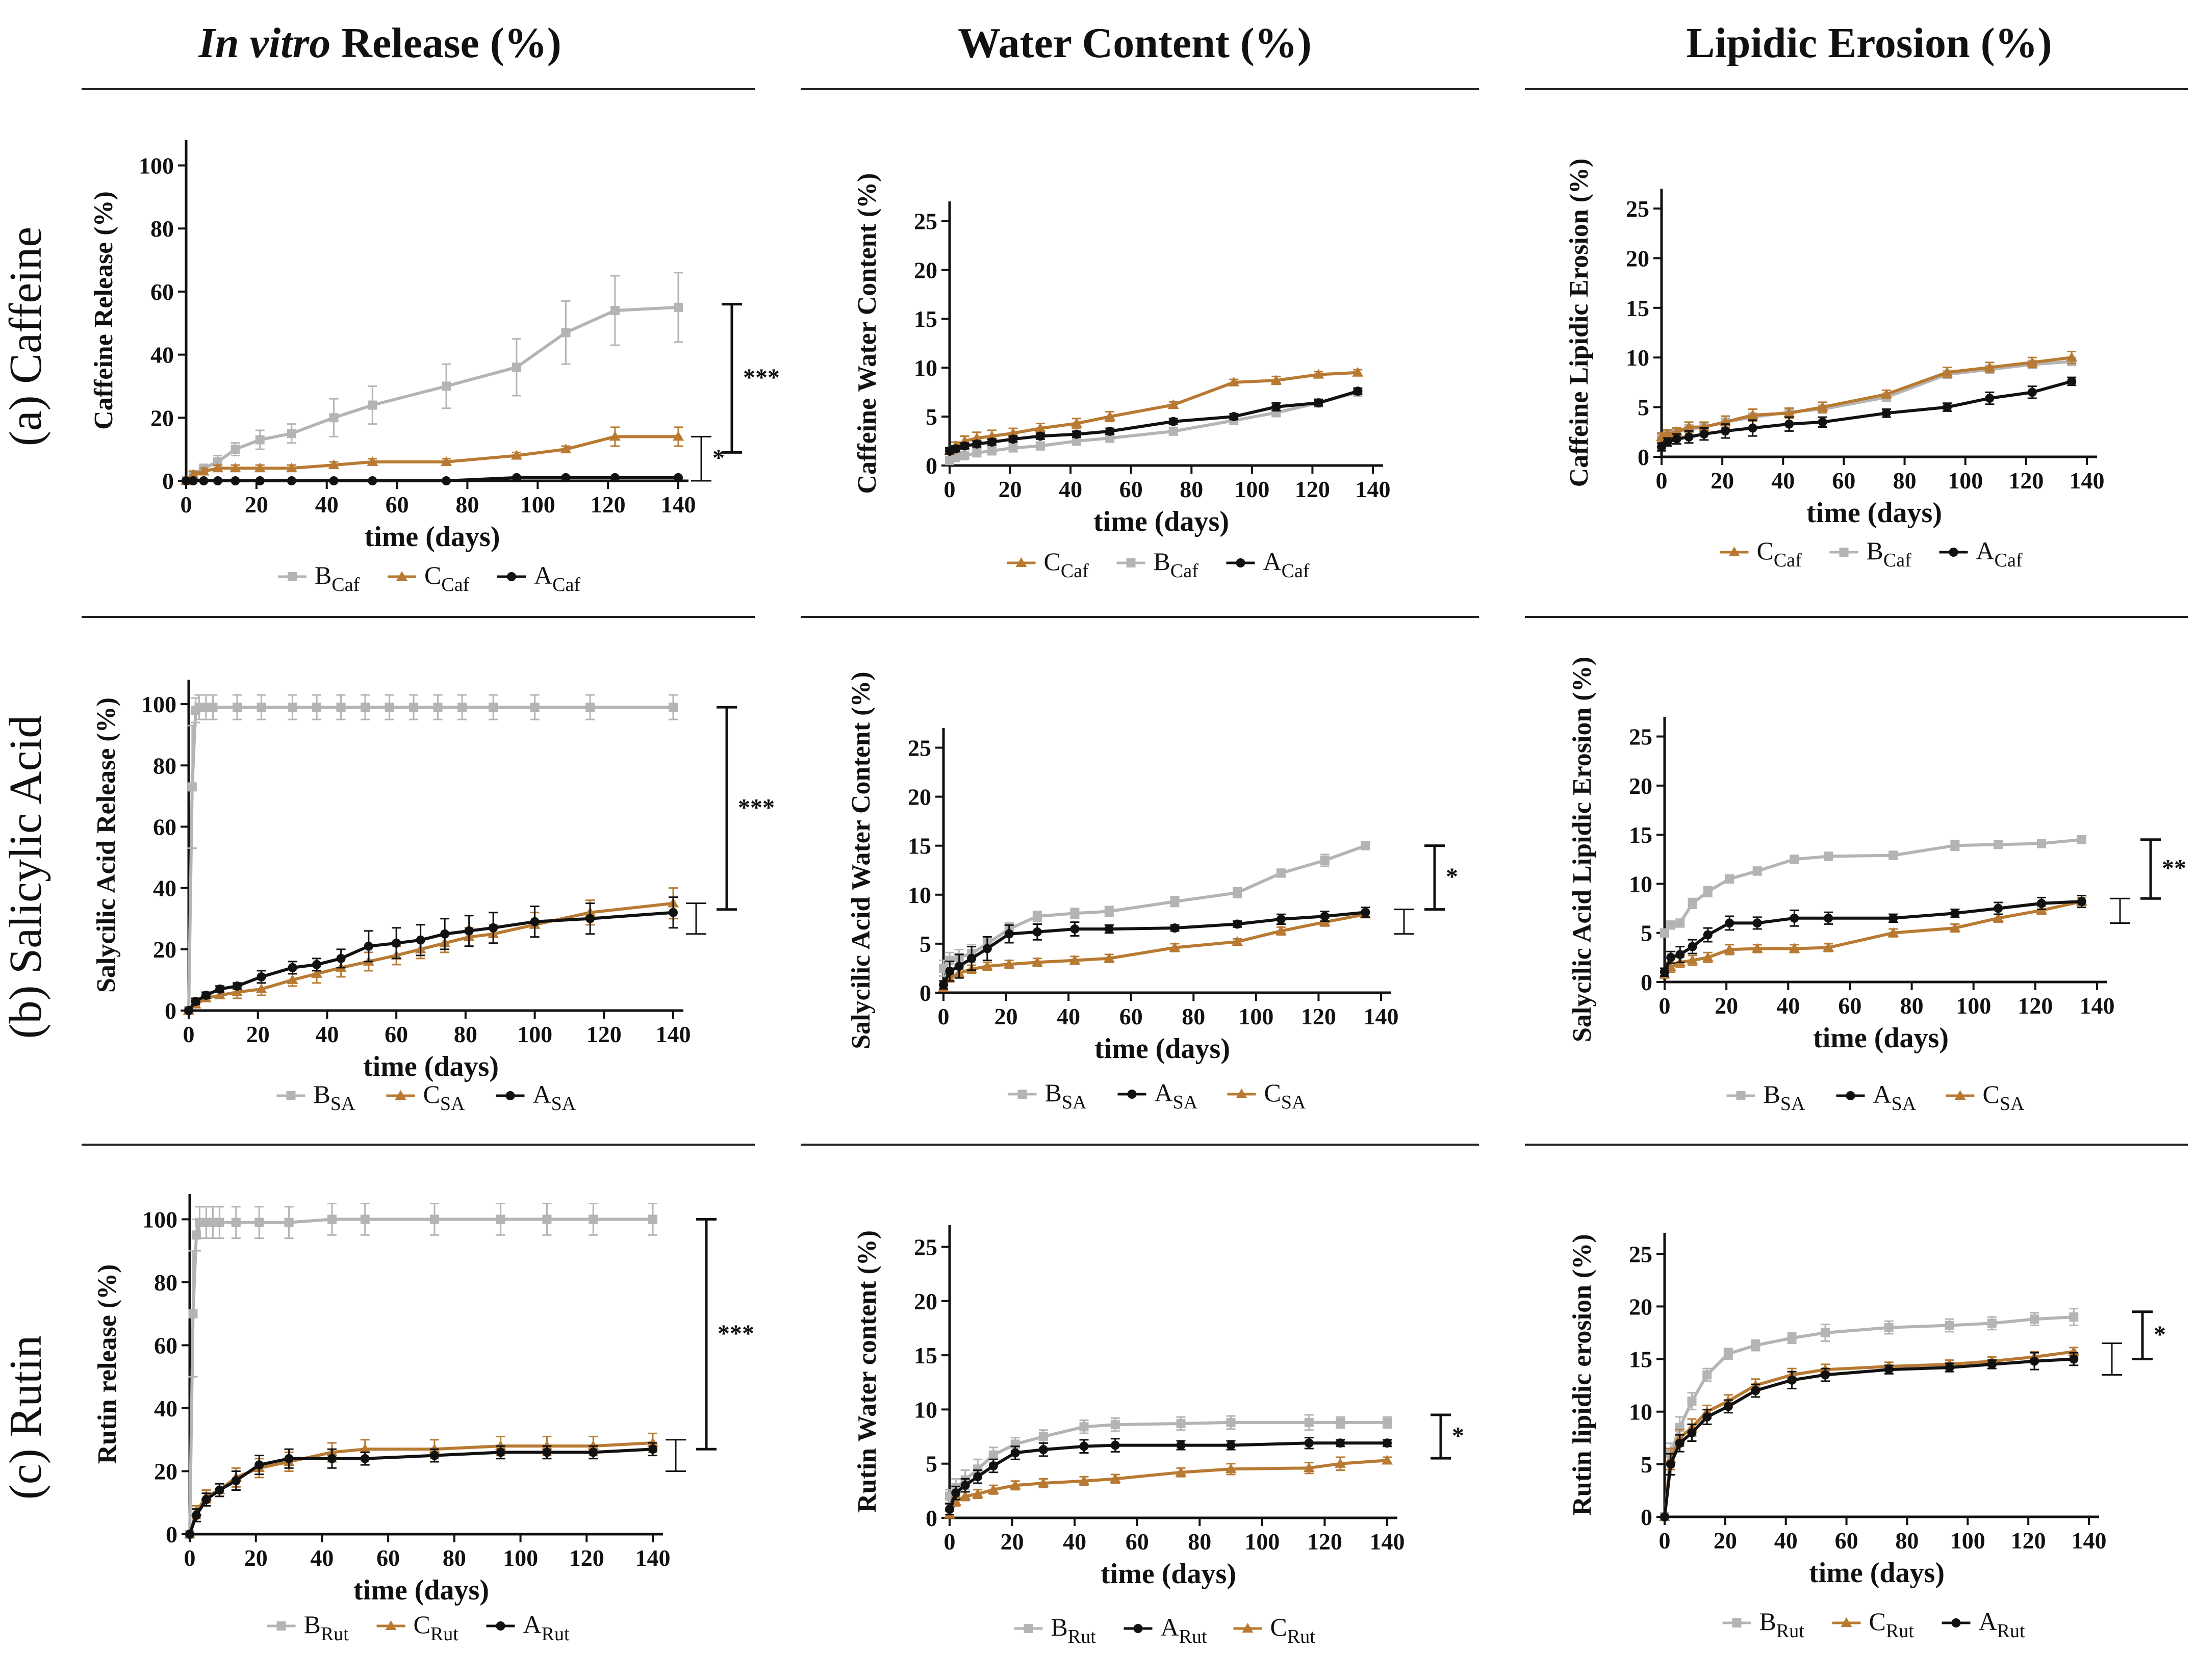 This screenshot has height=1680, width=2195. I want to click on x-tick-label: 140, so click(678, 505).